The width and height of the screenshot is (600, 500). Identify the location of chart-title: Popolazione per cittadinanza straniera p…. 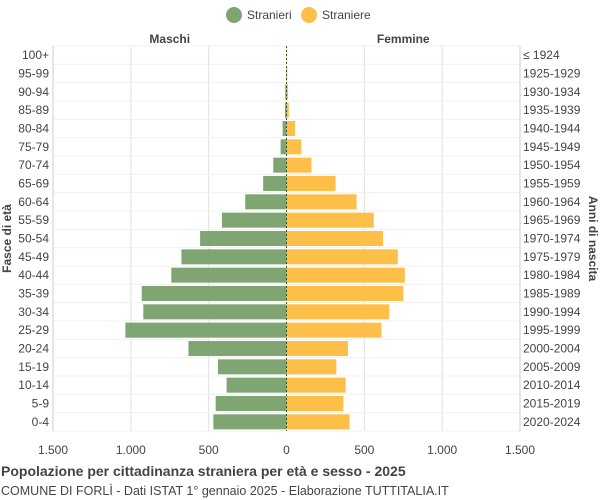
(203, 471).